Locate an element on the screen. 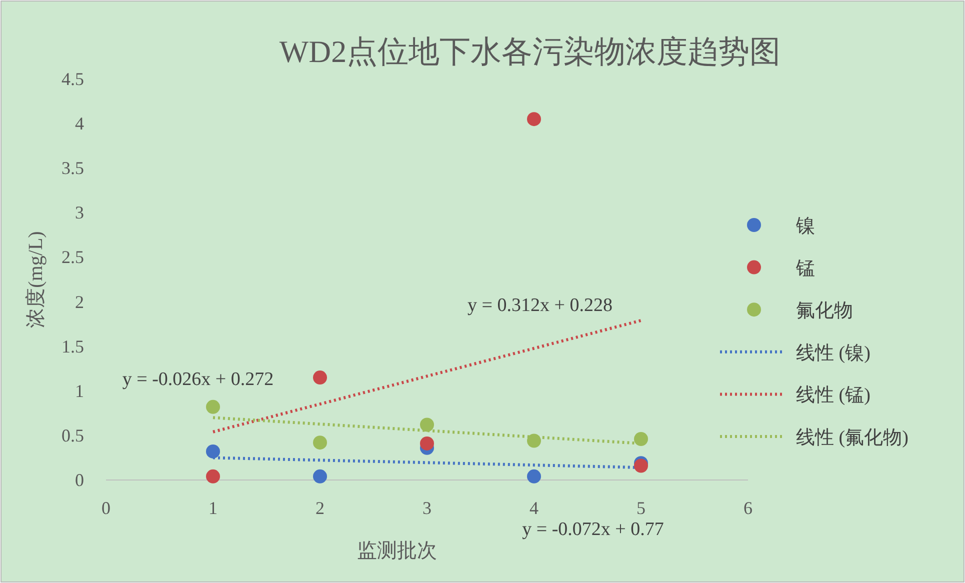 This screenshot has width=965, height=583. y-tick-label: 0.5 is located at coordinates (73, 435).